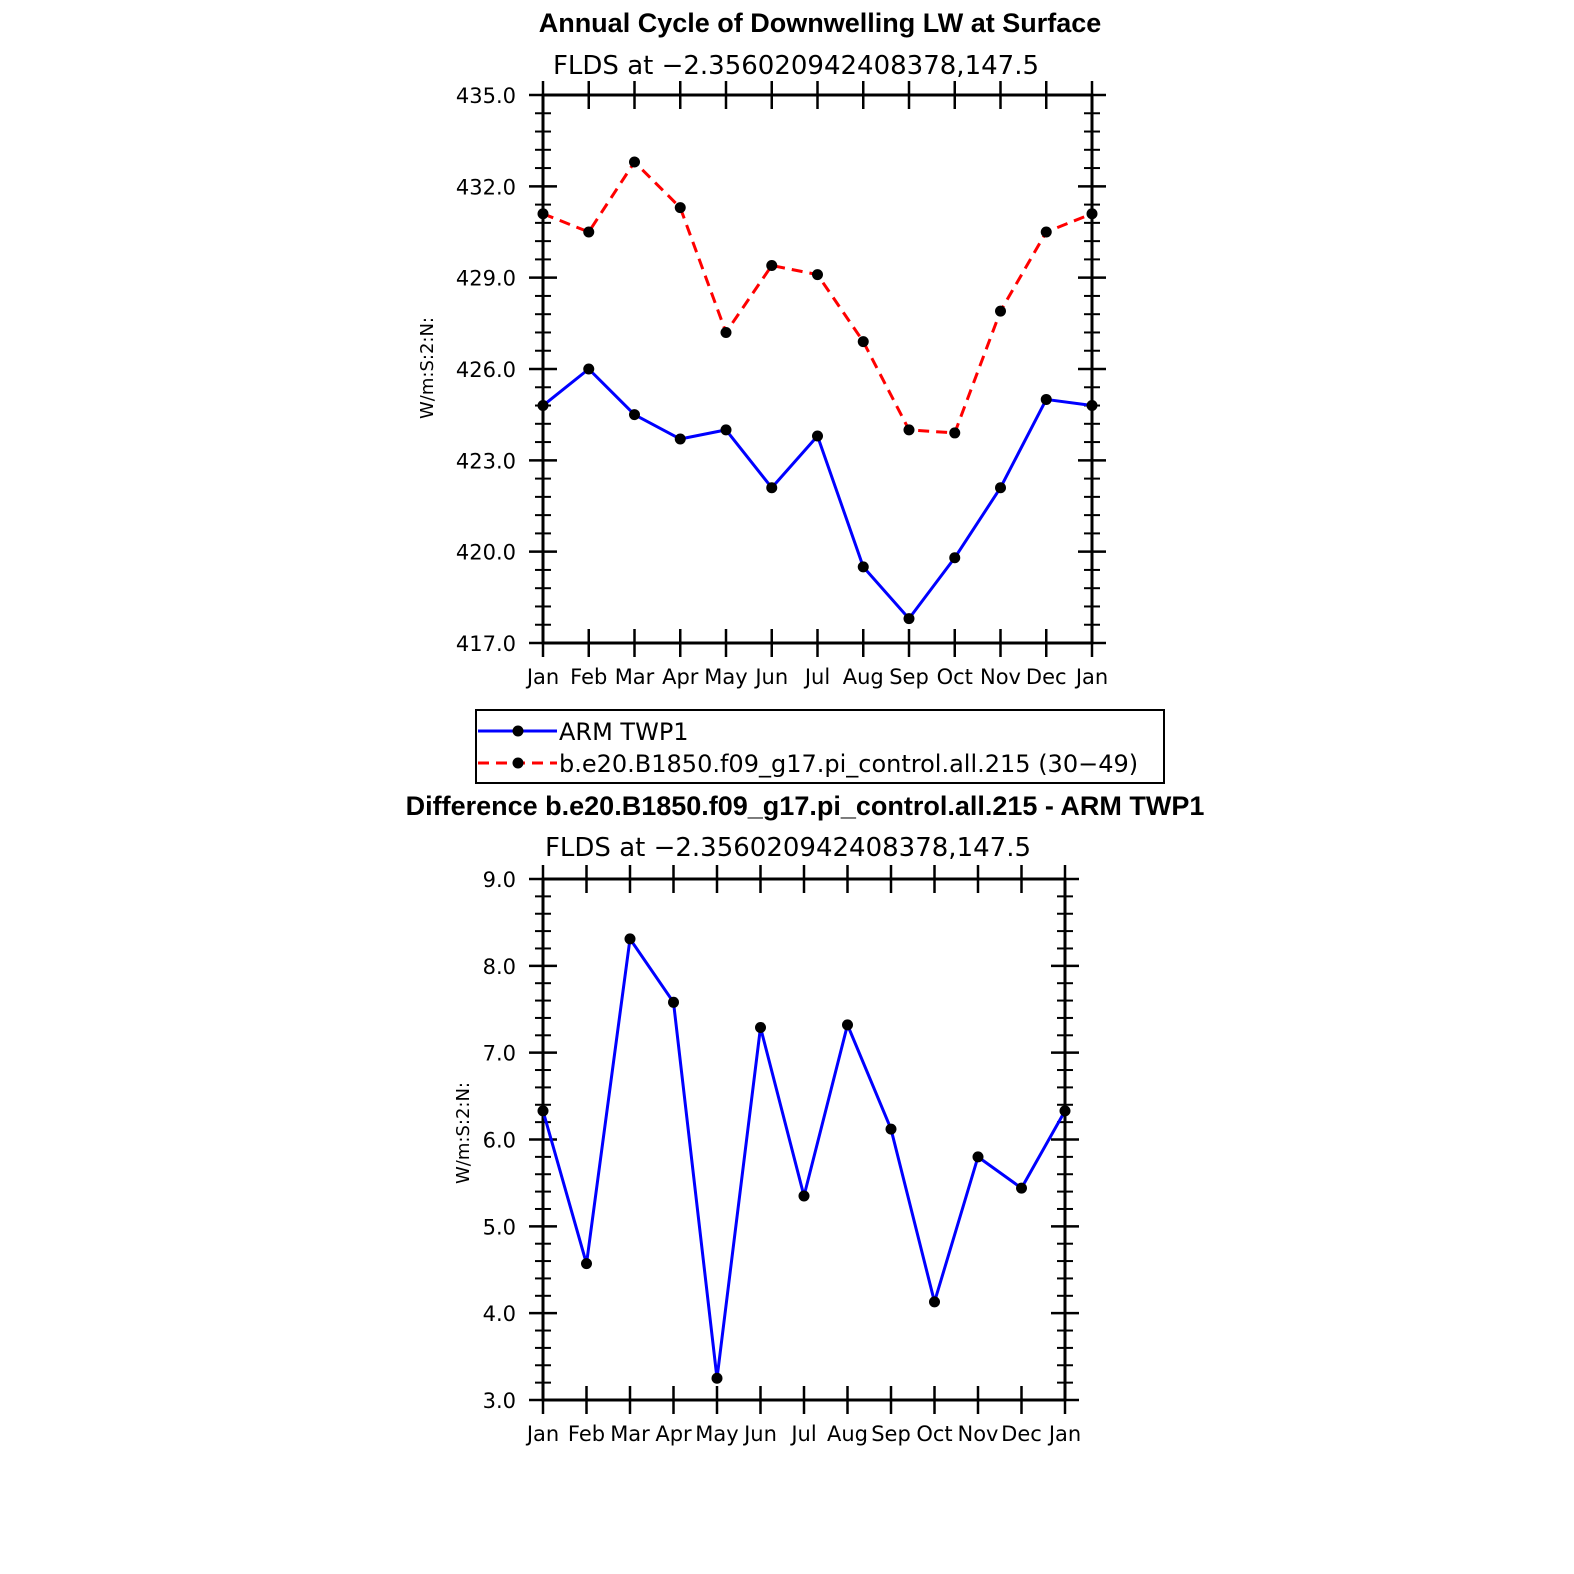  I want to click on y-tick-label: 420.0, so click(486, 553).